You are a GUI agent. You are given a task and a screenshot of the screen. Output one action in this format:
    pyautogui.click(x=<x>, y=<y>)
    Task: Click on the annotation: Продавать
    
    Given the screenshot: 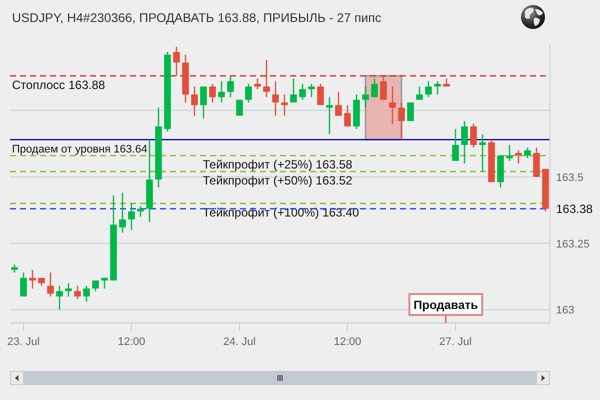 What is the action you would take?
    pyautogui.click(x=445, y=305)
    